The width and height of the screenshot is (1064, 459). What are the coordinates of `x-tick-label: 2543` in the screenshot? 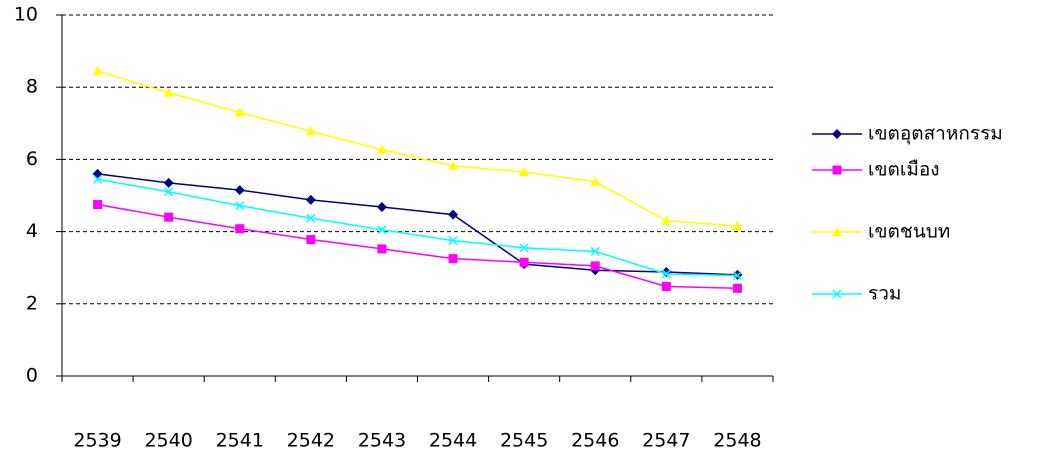 It's located at (382, 441).